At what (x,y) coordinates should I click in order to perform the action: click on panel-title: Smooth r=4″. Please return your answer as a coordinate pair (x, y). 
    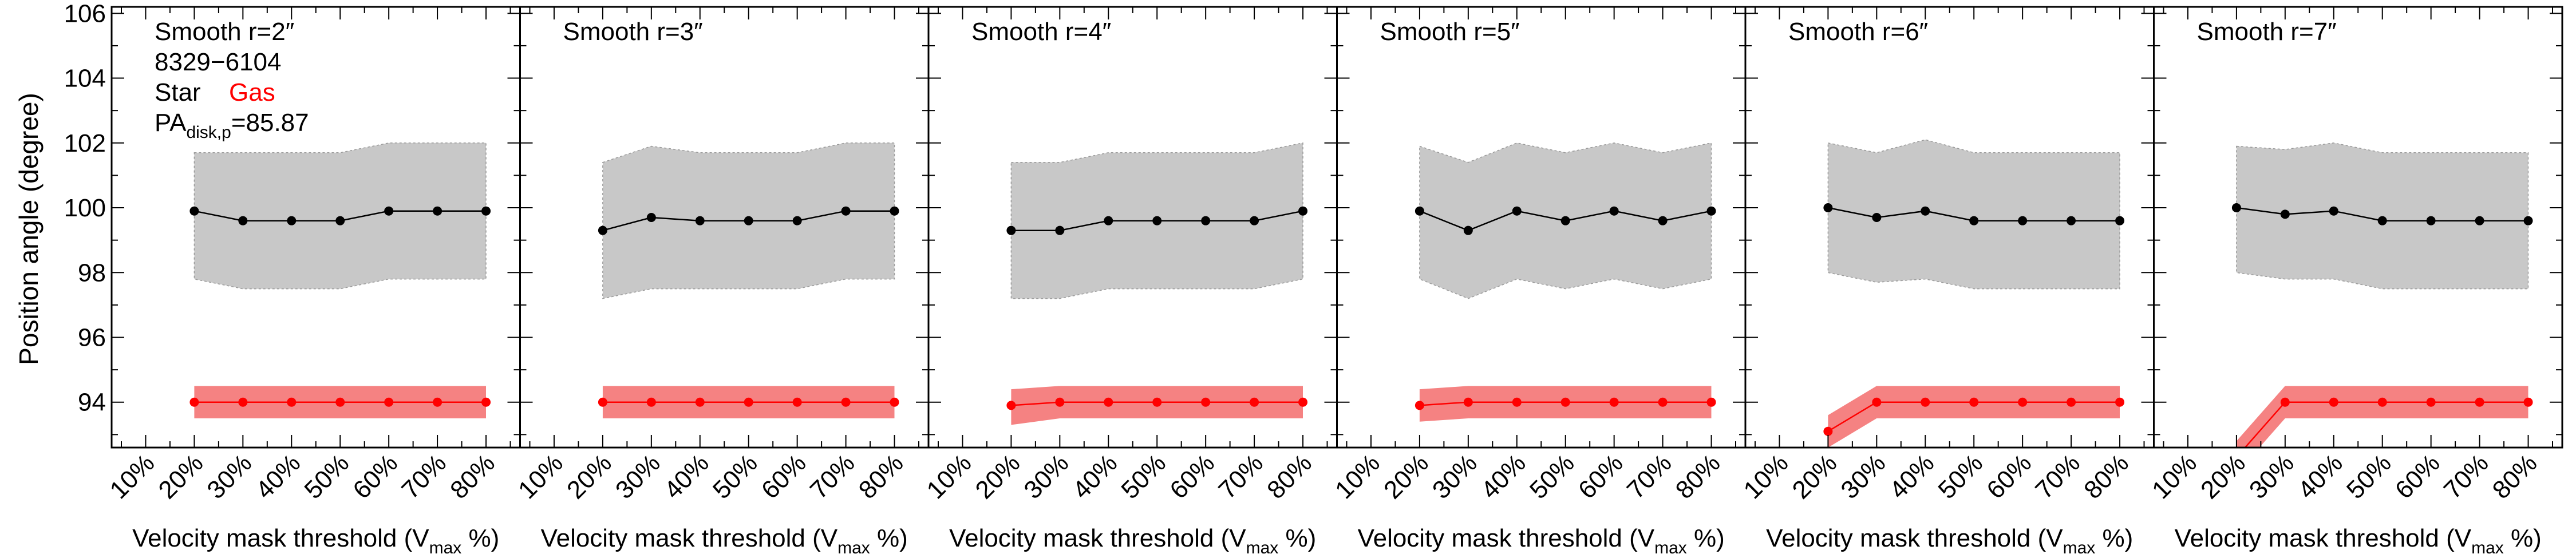
    Looking at the image, I should click on (1041, 32).